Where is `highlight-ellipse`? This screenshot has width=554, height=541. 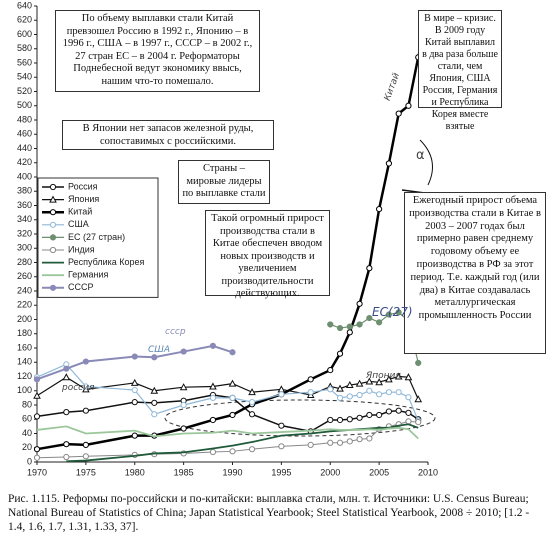
highlight-ellipse is located at coordinates (300, 418).